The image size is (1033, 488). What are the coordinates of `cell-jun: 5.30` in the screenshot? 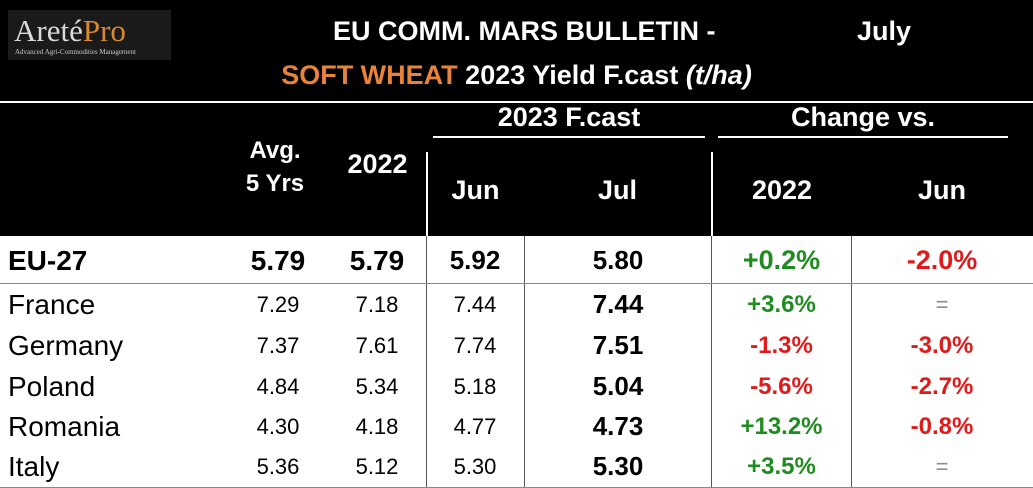 It's located at (475, 466).